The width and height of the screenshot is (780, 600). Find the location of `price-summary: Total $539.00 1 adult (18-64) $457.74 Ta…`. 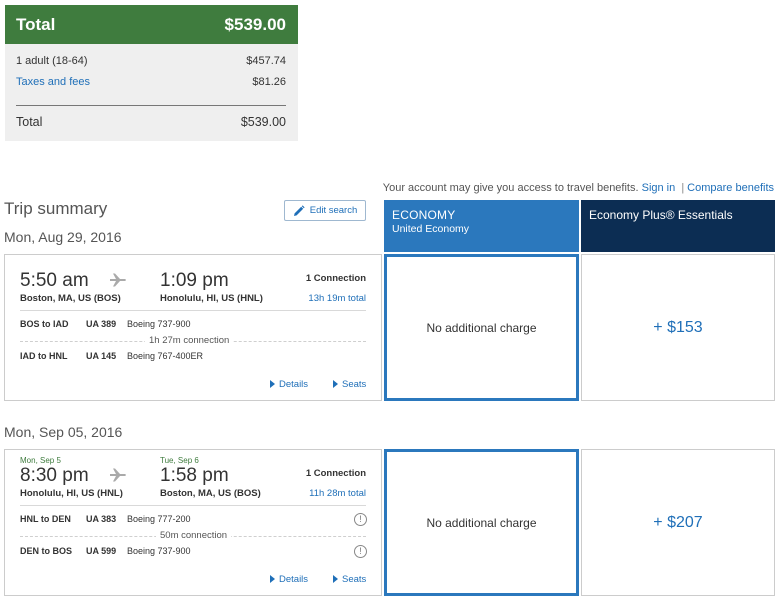

price-summary: Total $539.00 1 adult (18-64) $457.74 Ta… is located at coordinates (151, 73).